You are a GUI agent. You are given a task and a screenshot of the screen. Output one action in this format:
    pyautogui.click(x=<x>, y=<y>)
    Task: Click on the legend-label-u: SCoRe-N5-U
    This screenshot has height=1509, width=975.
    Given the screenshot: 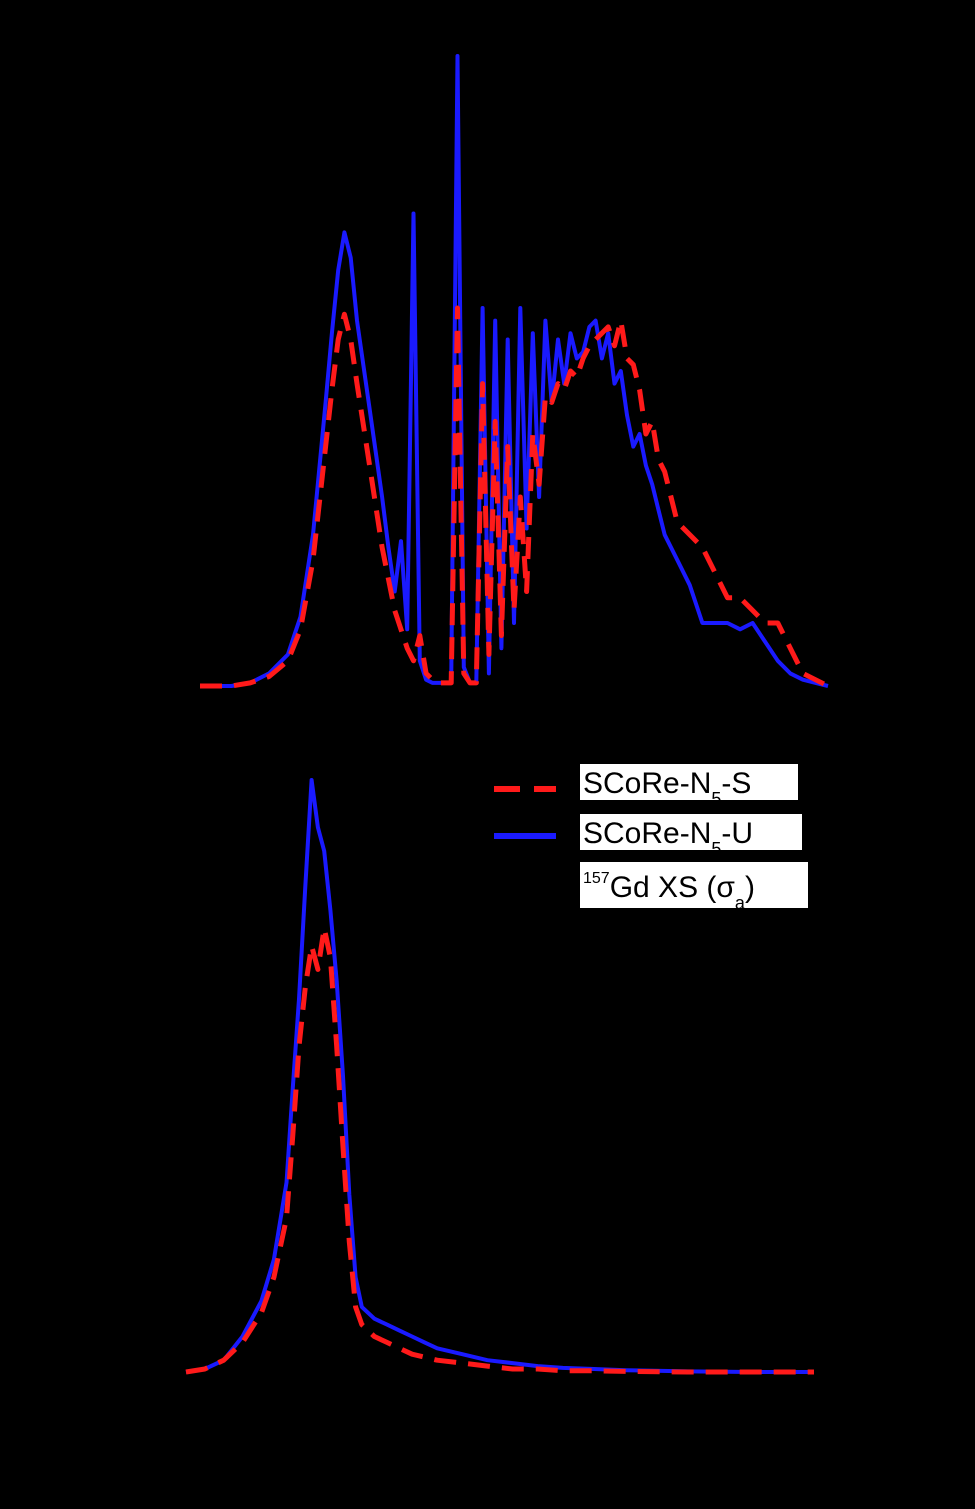 What is the action you would take?
    pyautogui.click(x=668, y=838)
    